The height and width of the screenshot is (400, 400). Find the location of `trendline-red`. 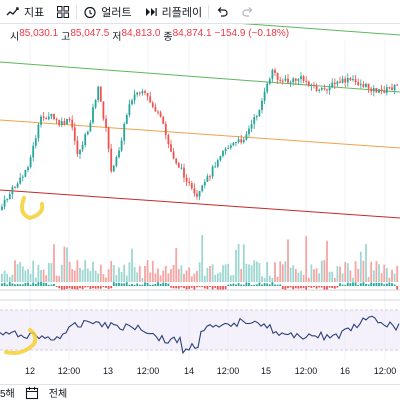

trendline-red is located at coordinates (200, 204).